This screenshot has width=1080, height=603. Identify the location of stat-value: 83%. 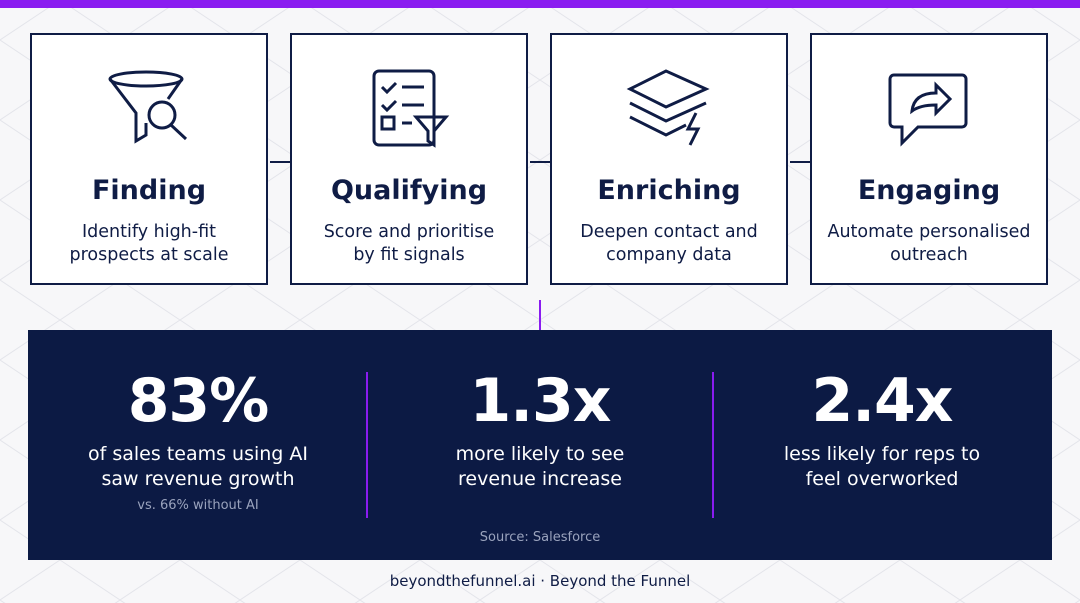
(198, 401).